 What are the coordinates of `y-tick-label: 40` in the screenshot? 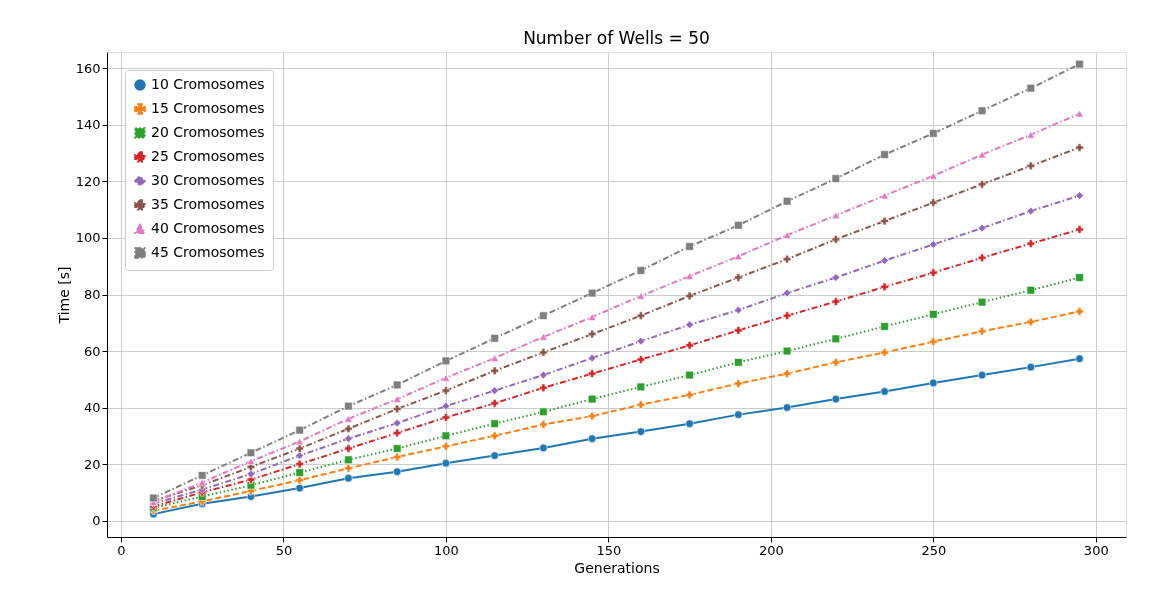 It's located at (92, 408).